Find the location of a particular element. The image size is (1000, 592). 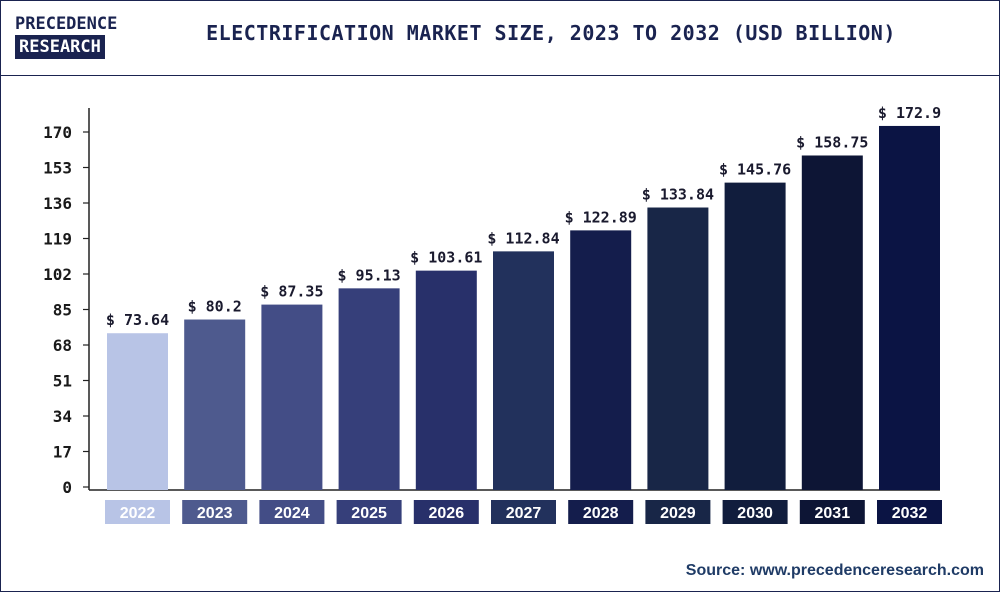

category-box-2026 is located at coordinates (446, 512).